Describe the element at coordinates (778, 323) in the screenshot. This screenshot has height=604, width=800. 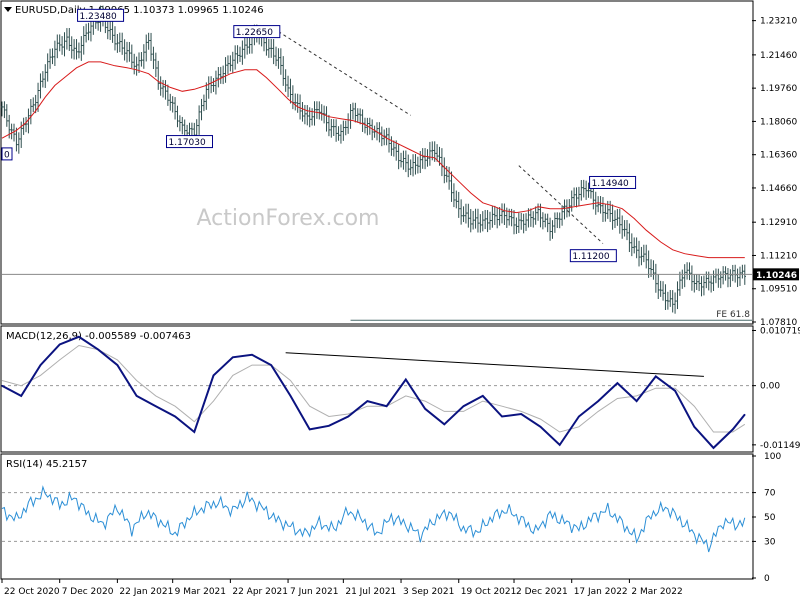
I see `price-y-tick-label: 1.07810` at that location.